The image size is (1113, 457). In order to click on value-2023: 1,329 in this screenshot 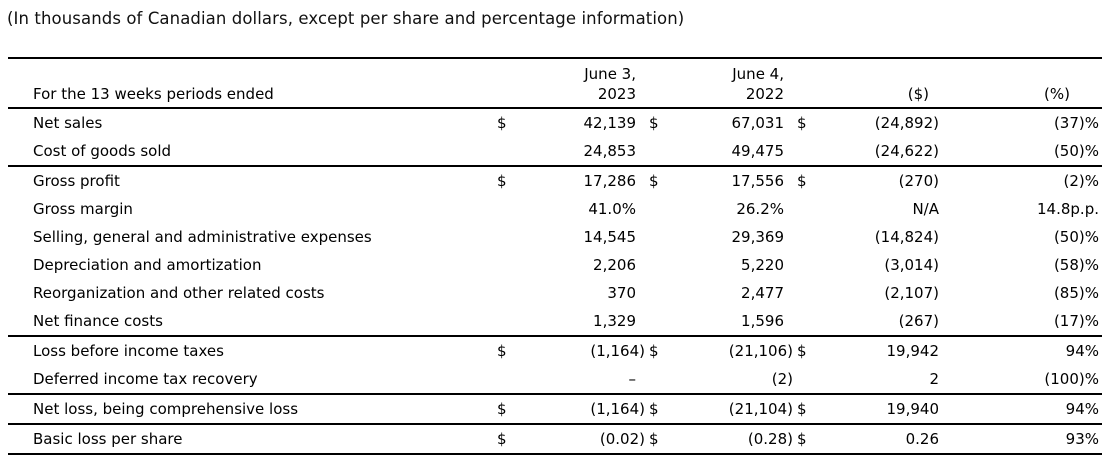, I will do `click(582, 322)`.